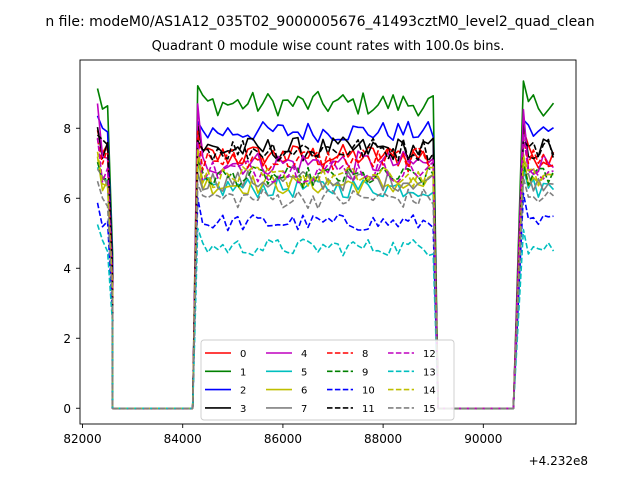 The image size is (640, 480). I want to click on y-tick-label: 2, so click(67, 339).